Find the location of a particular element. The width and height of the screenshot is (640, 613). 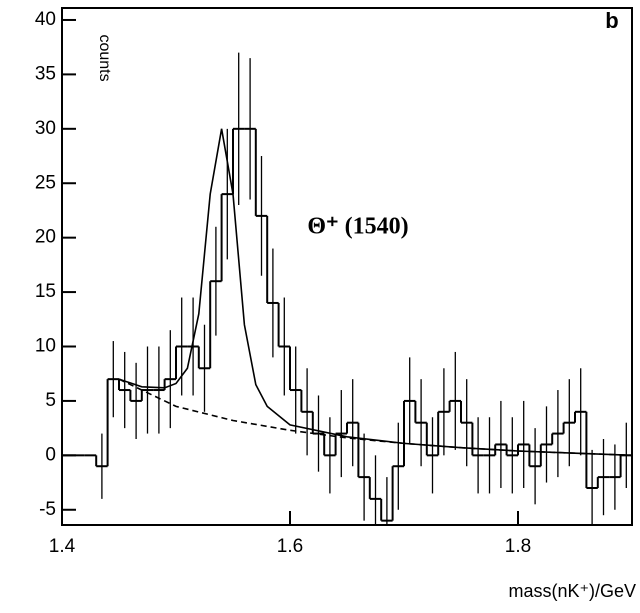

x-tick-label: 1.4 is located at coordinates (62, 546).